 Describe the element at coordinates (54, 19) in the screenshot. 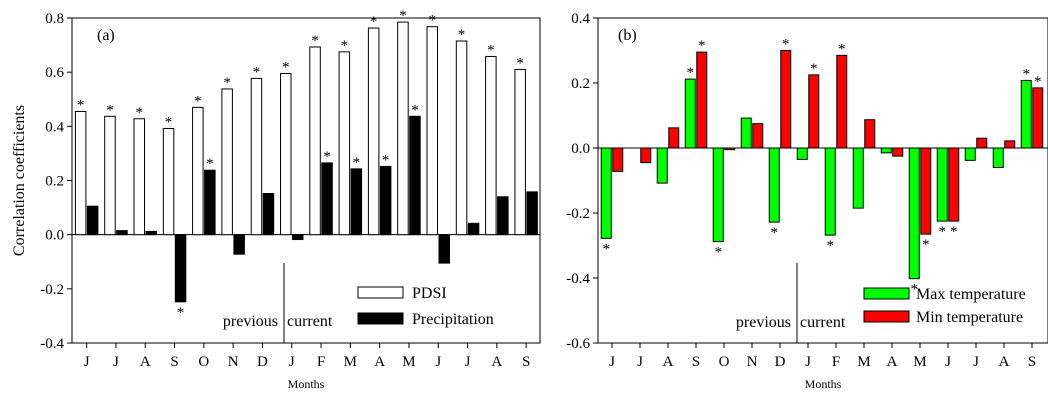

I see `y-tick-label: 0.8` at that location.